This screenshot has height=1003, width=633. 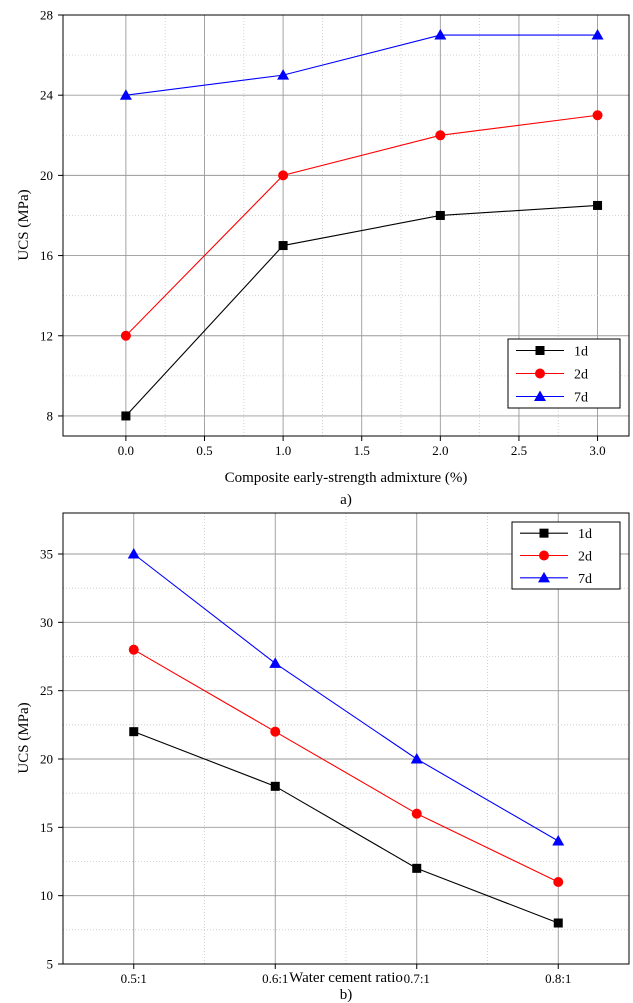 What do you see at coordinates (46, 759) in the screenshot?
I see `chart-b-y-tick-label: 20` at bounding box center [46, 759].